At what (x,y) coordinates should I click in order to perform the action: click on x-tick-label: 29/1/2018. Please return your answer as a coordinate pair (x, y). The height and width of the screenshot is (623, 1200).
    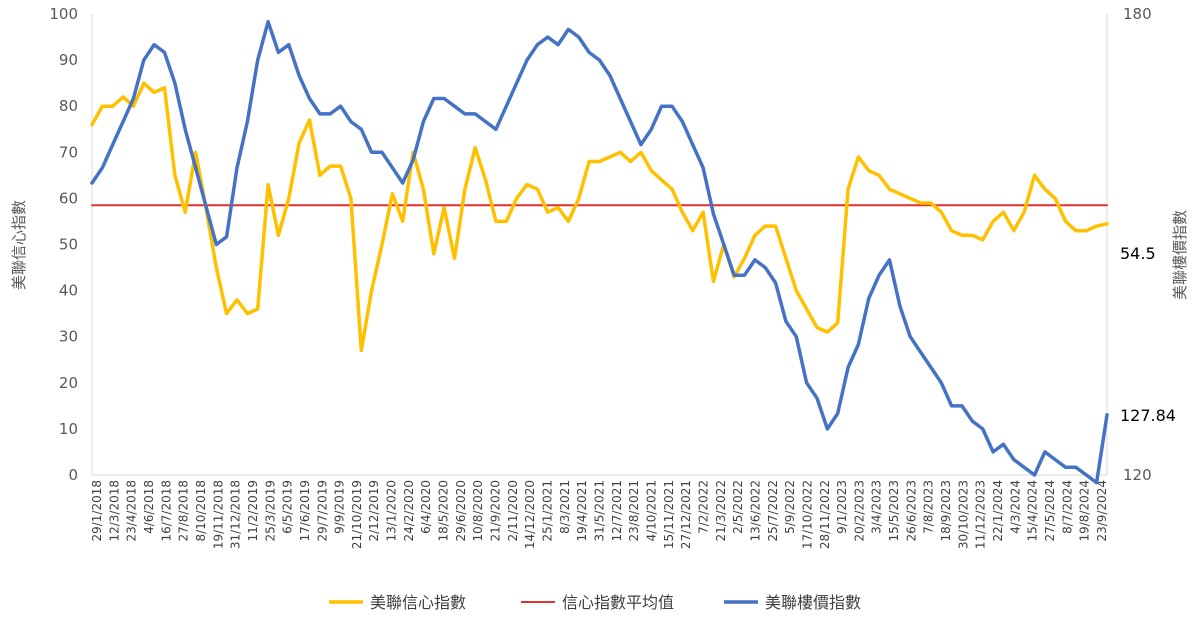
    Looking at the image, I should click on (97, 511).